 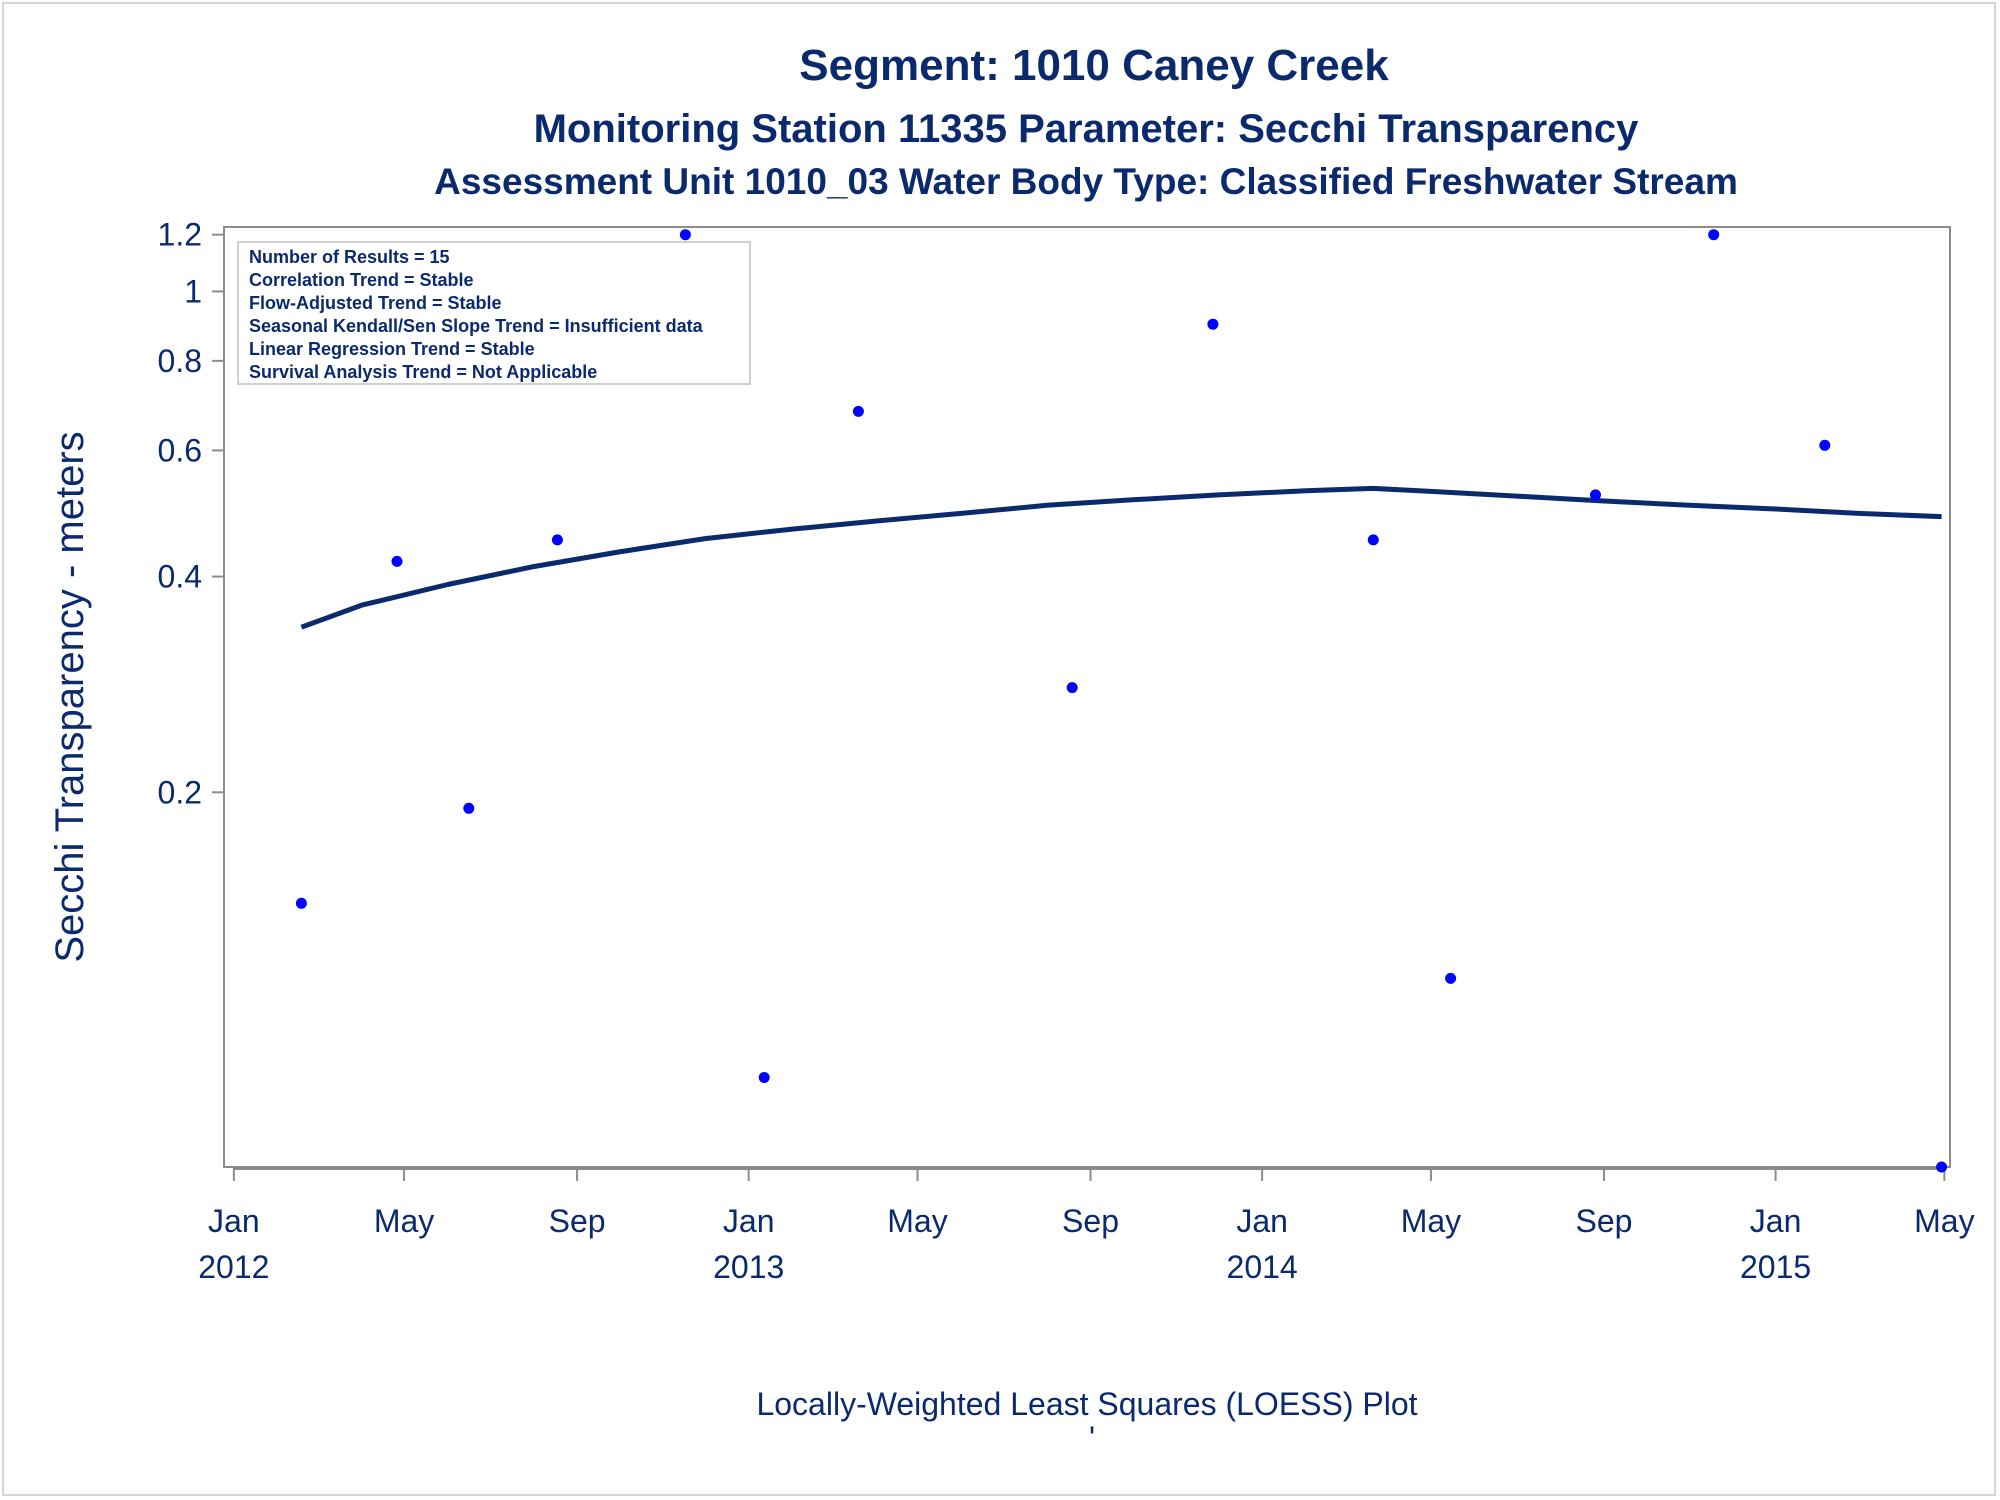 I want to click on y-tick-label: 0.4, so click(x=180, y=577).